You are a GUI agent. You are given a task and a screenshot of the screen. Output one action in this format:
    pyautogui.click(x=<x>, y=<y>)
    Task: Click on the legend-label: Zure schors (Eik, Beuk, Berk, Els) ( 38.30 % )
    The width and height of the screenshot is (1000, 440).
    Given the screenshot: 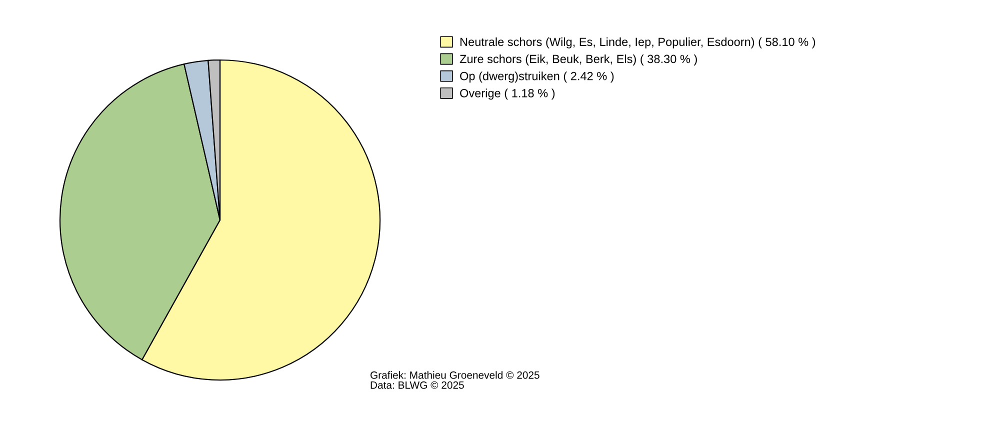 What is the action you would take?
    pyautogui.click(x=578, y=60)
    